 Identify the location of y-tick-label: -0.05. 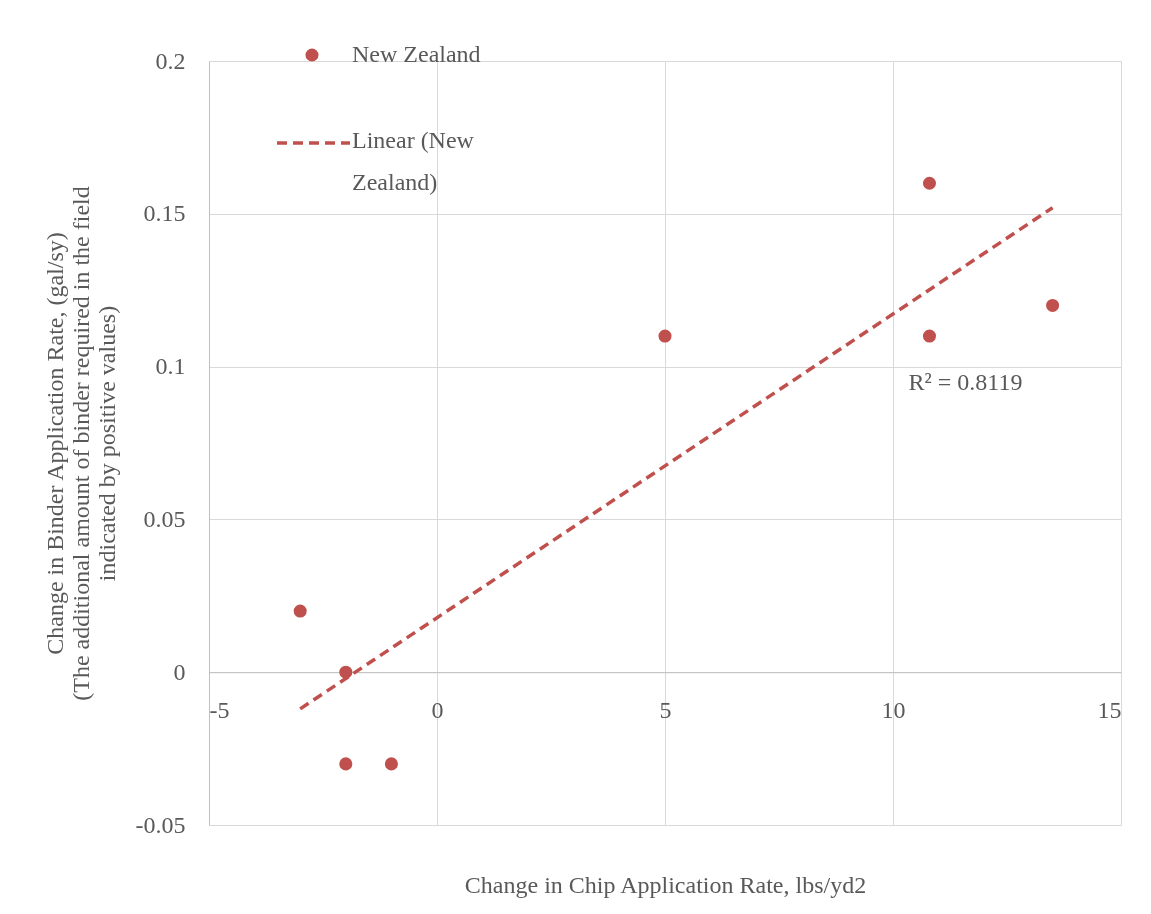
(160, 824).